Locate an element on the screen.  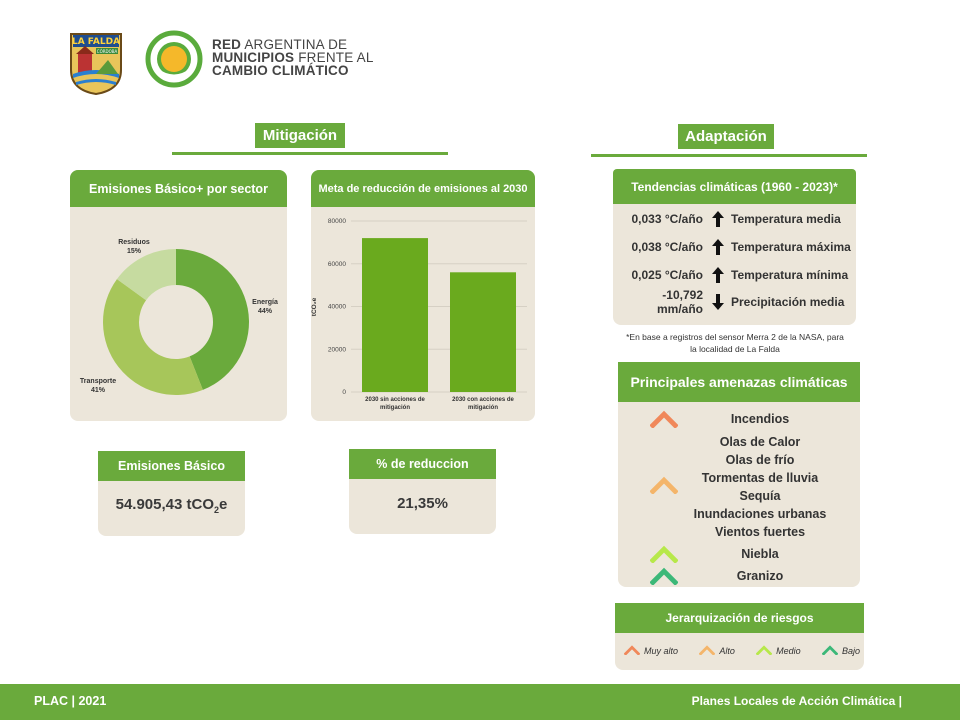
svg-text: LA FALDA is located at coordinates (96, 42).